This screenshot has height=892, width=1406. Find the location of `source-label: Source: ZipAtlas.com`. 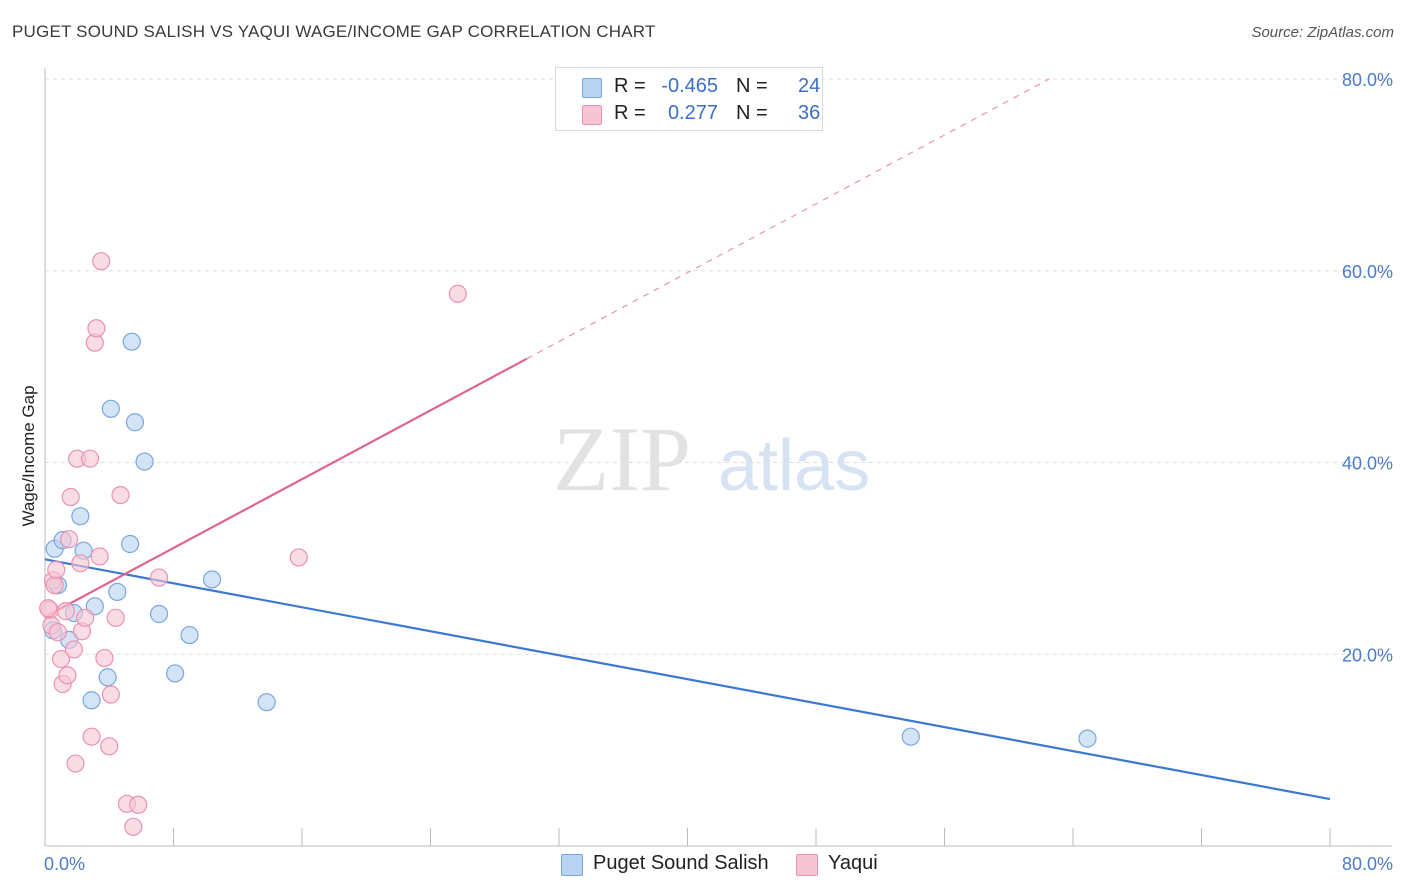

source-label: Source: ZipAtlas.com is located at coordinates (1322, 32).